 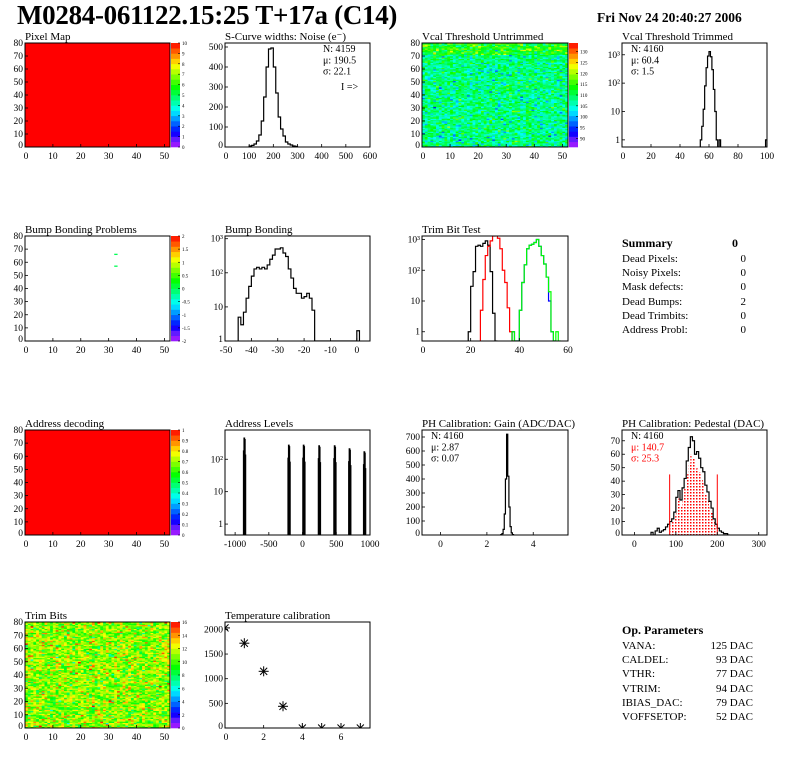 I want to click on stats-line: I =>, so click(x=349, y=87).